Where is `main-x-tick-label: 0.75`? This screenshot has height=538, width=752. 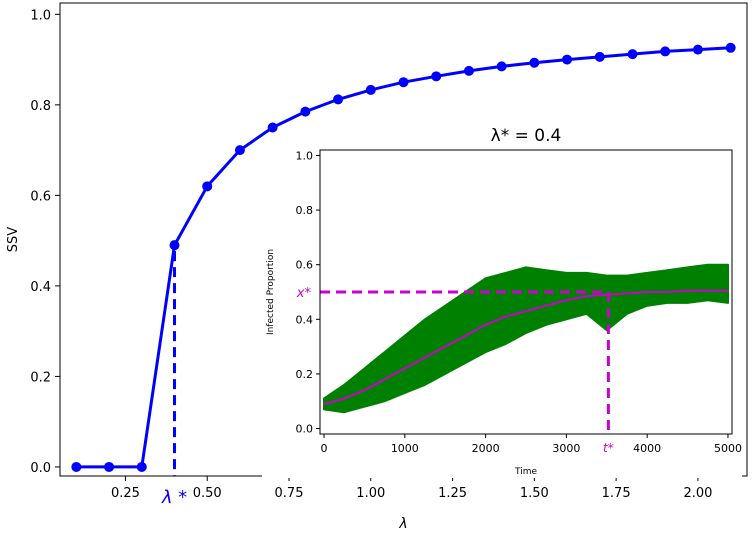
main-x-tick-label: 0.75 is located at coordinates (289, 493).